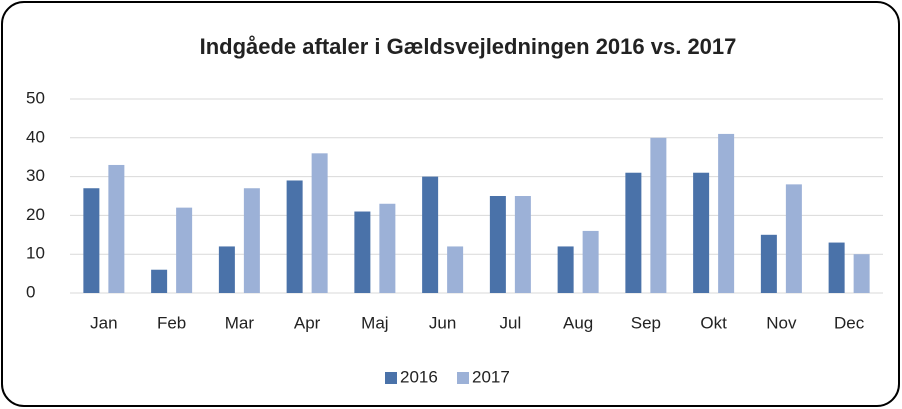  What do you see at coordinates (491, 376) in the screenshot?
I see `legend-label: 2017` at bounding box center [491, 376].